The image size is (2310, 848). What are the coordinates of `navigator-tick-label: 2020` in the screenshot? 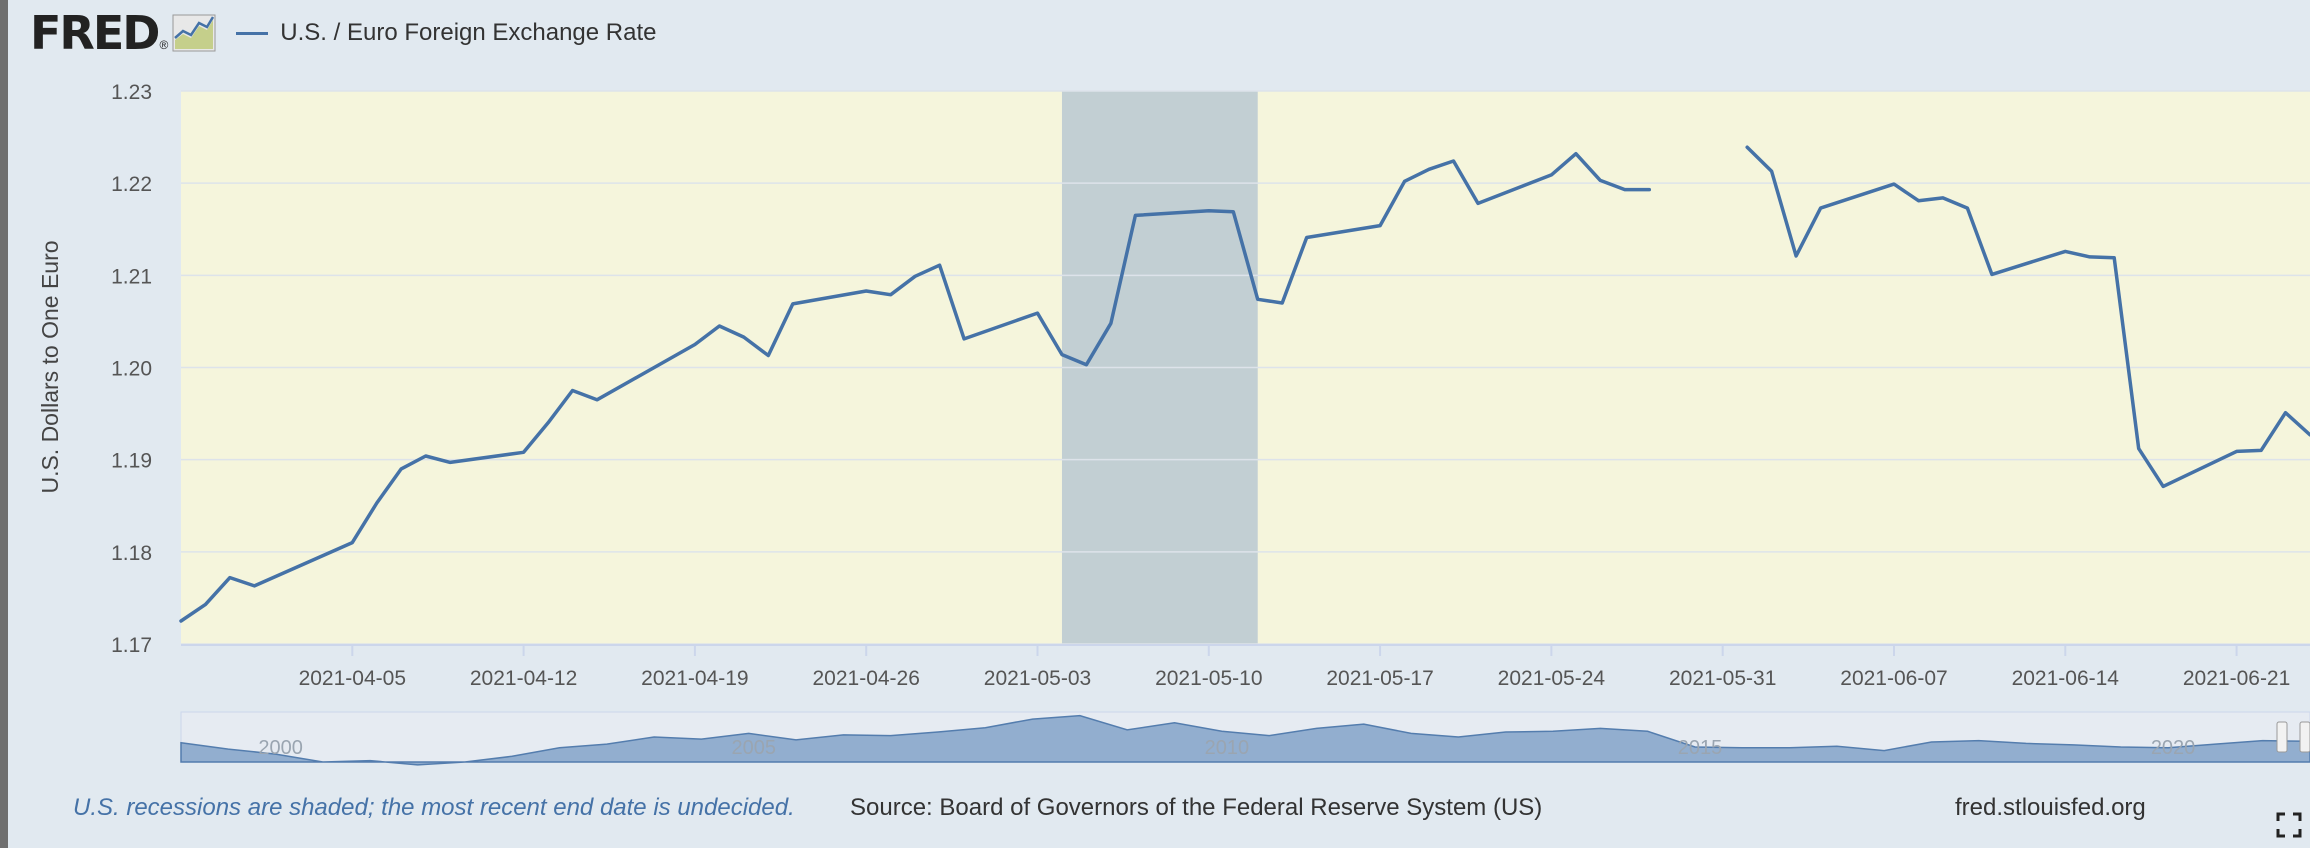 It's located at (2173, 748).